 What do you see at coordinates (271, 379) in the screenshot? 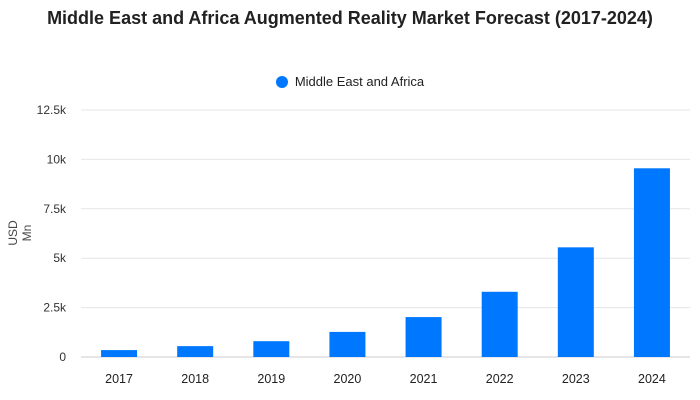
I see `x-tick-label: 2019` at bounding box center [271, 379].